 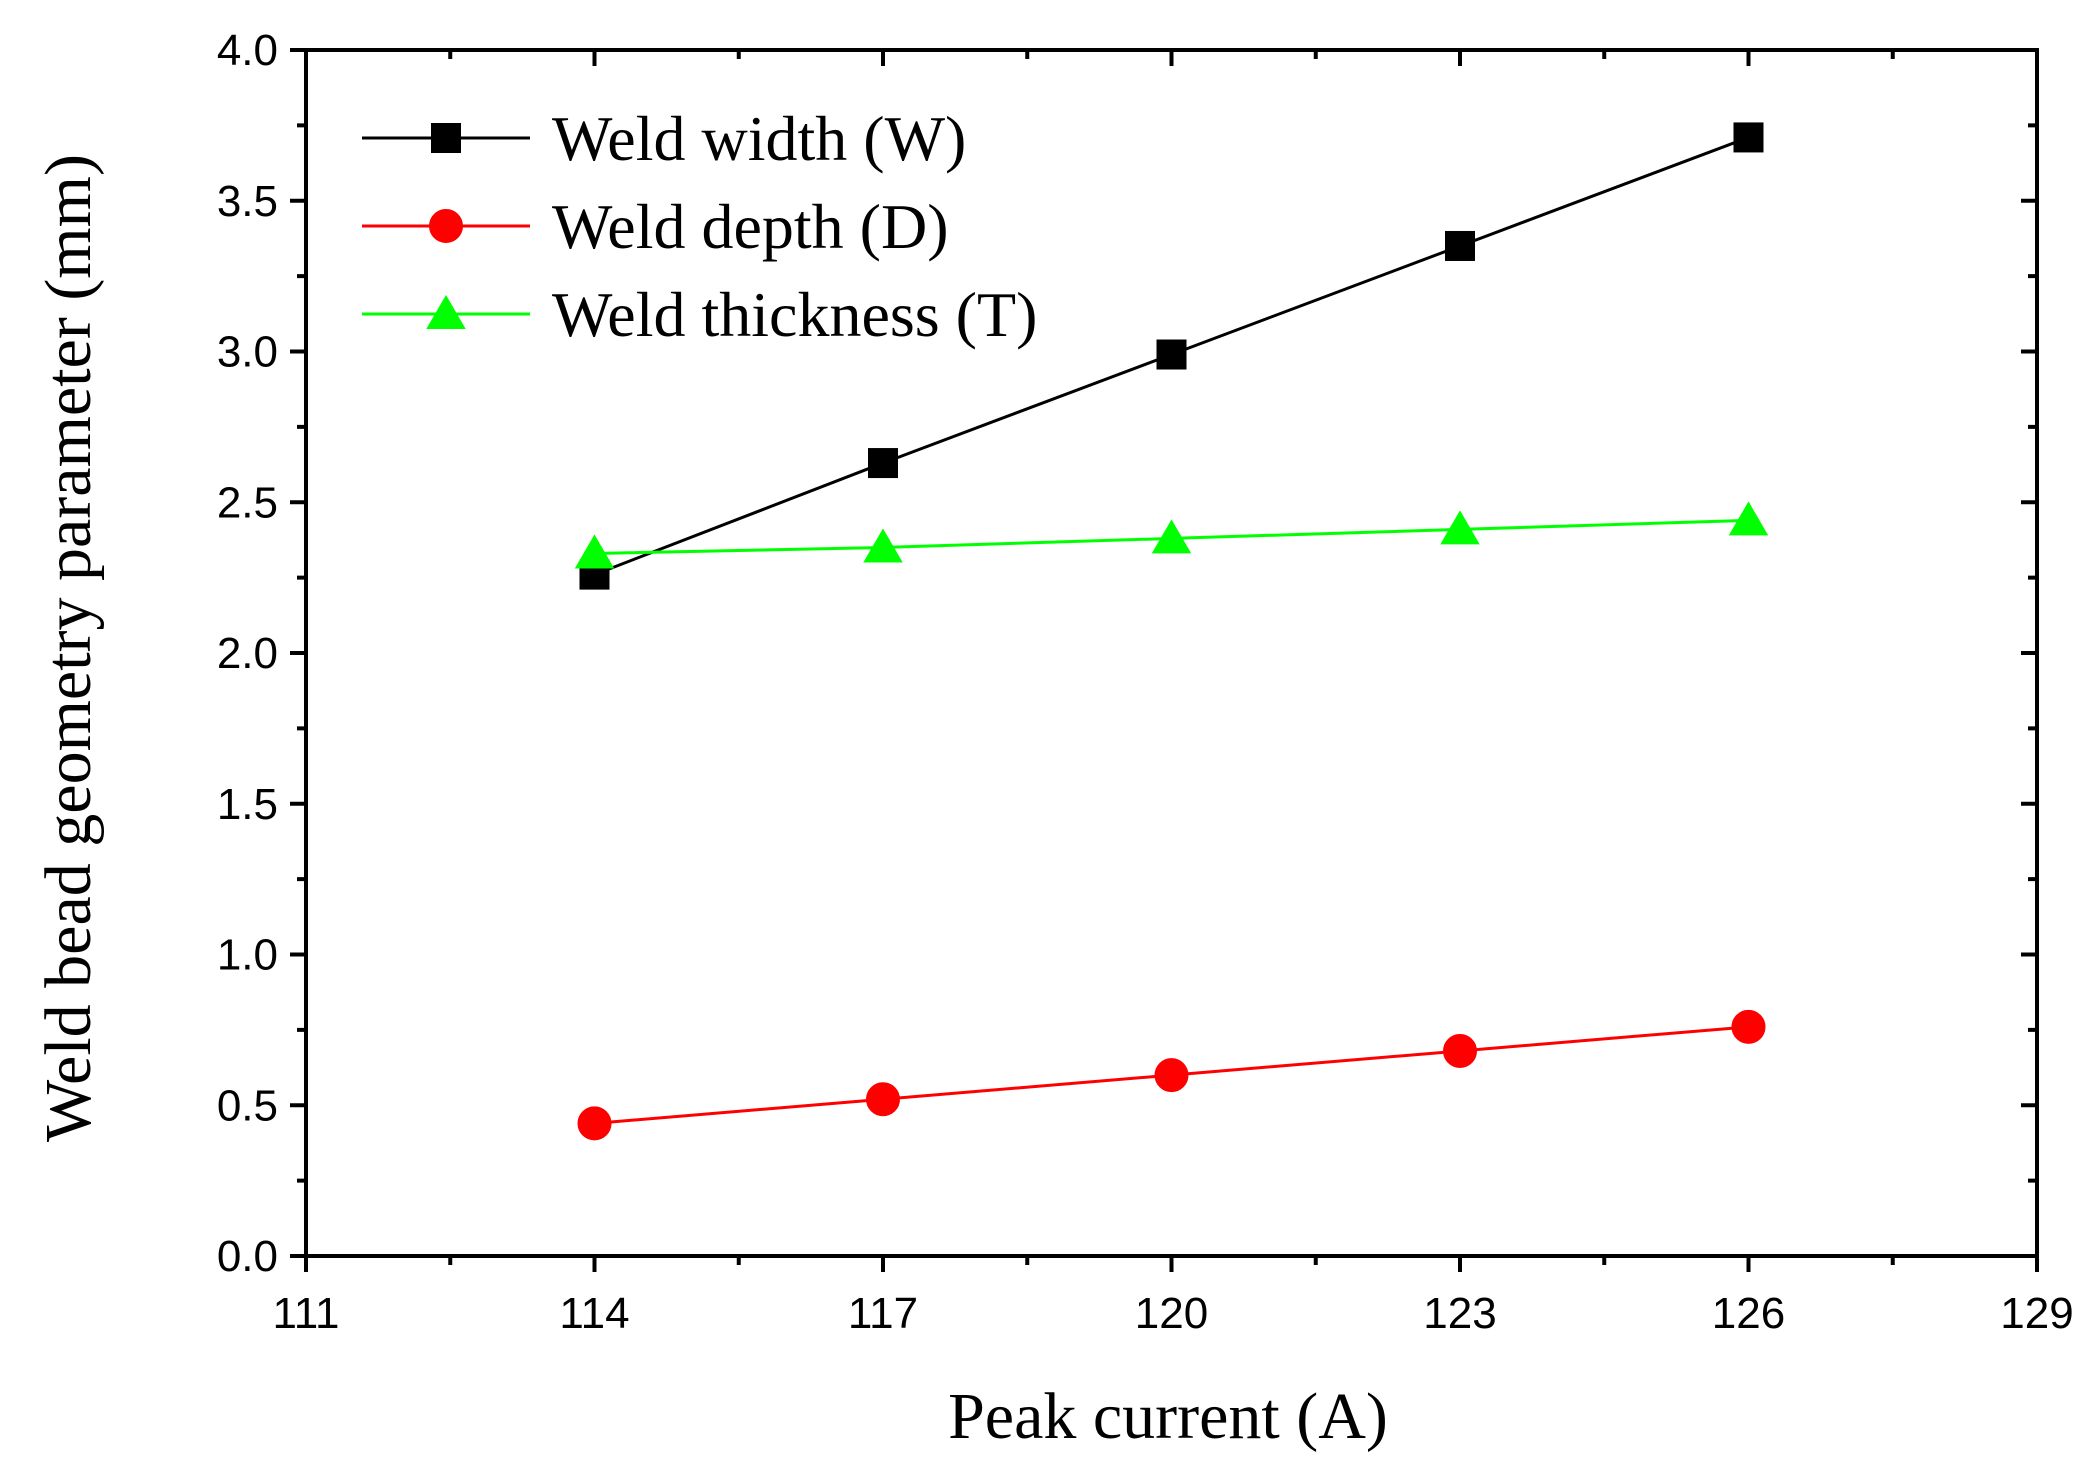 What do you see at coordinates (247, 1256) in the screenshot?
I see `y-tick-label: 0.0` at bounding box center [247, 1256].